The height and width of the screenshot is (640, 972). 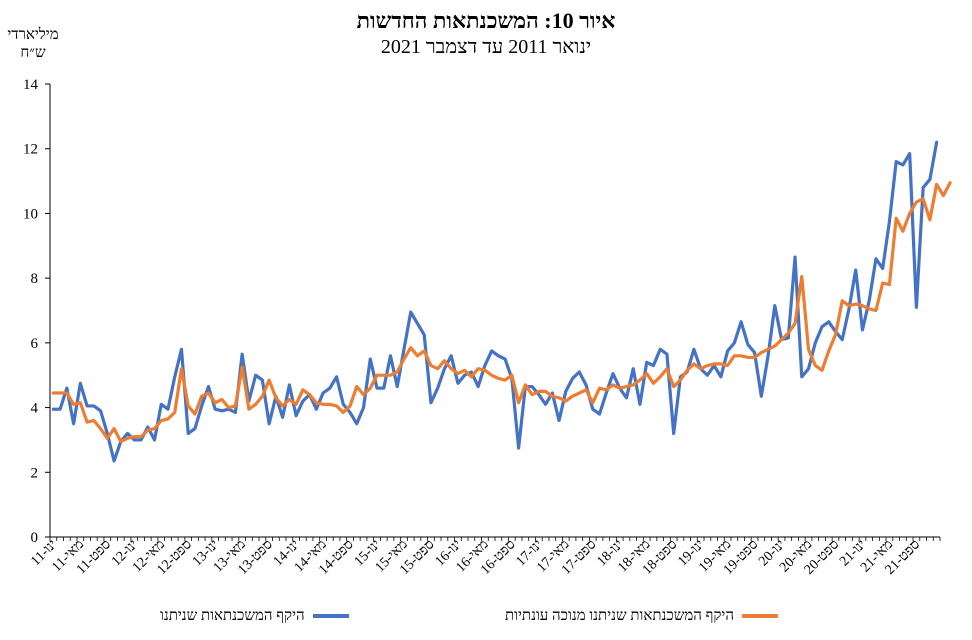 I want to click on y-axis-label: מיליארדי ש״ח, so click(x=33, y=44).